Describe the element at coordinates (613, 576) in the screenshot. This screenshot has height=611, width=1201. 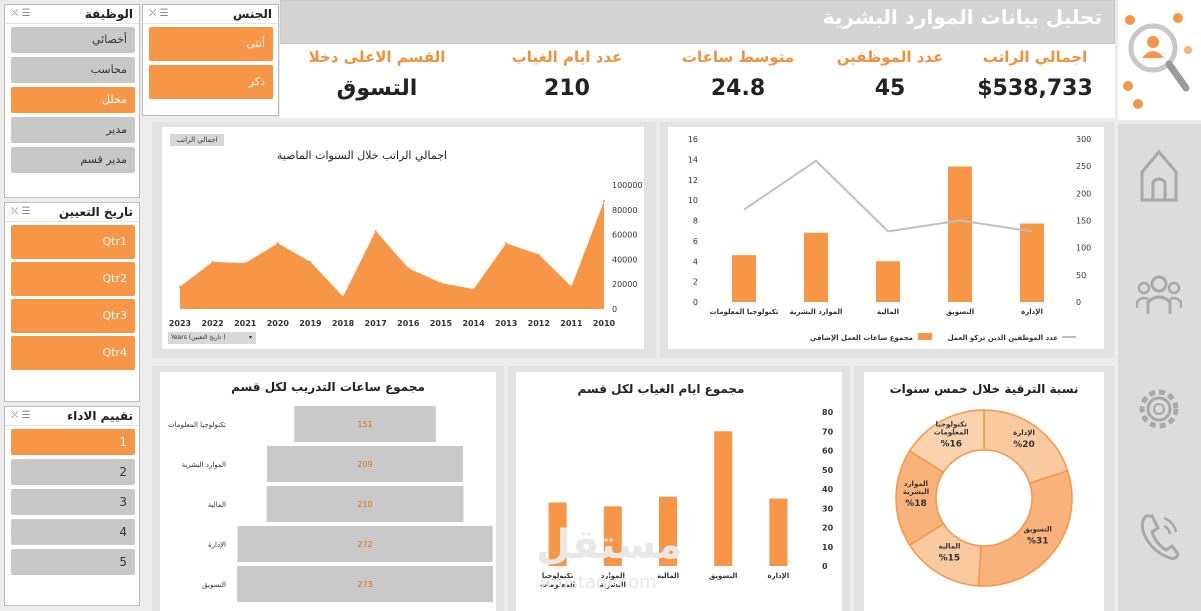
I see `x-tick-label: الموارد` at that location.